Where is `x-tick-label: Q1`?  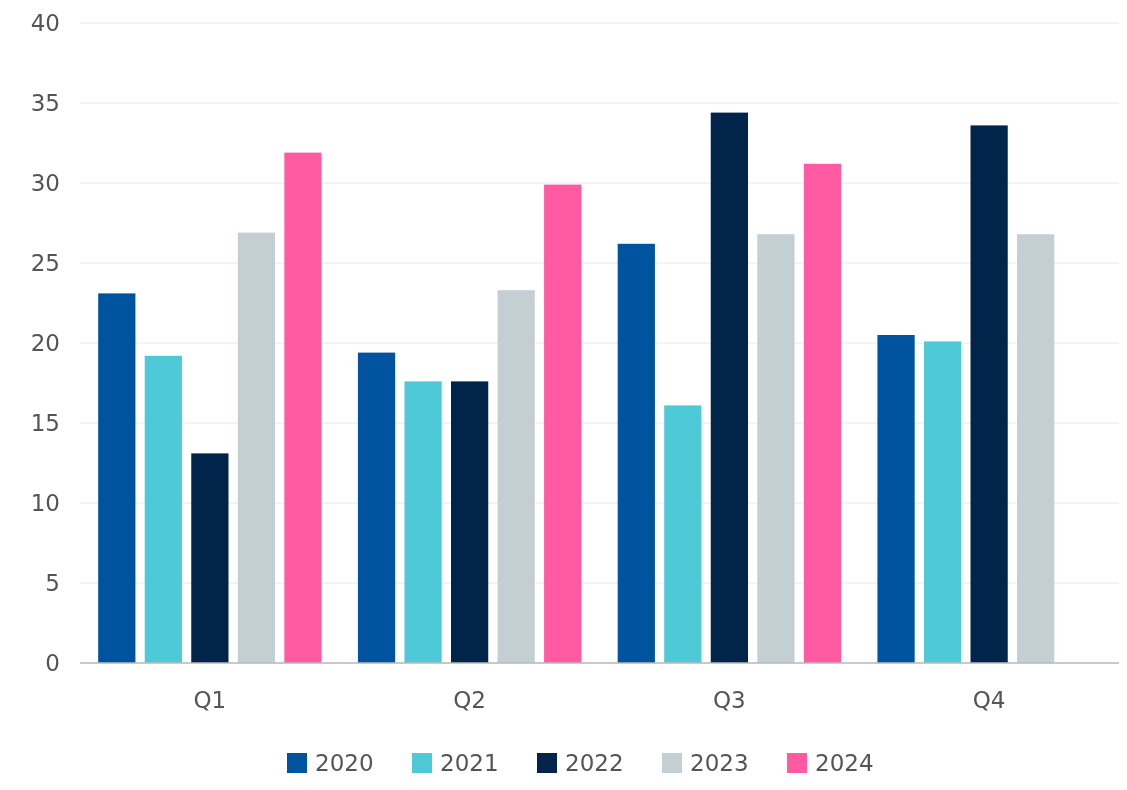
x-tick-label: Q1 is located at coordinates (210, 700).